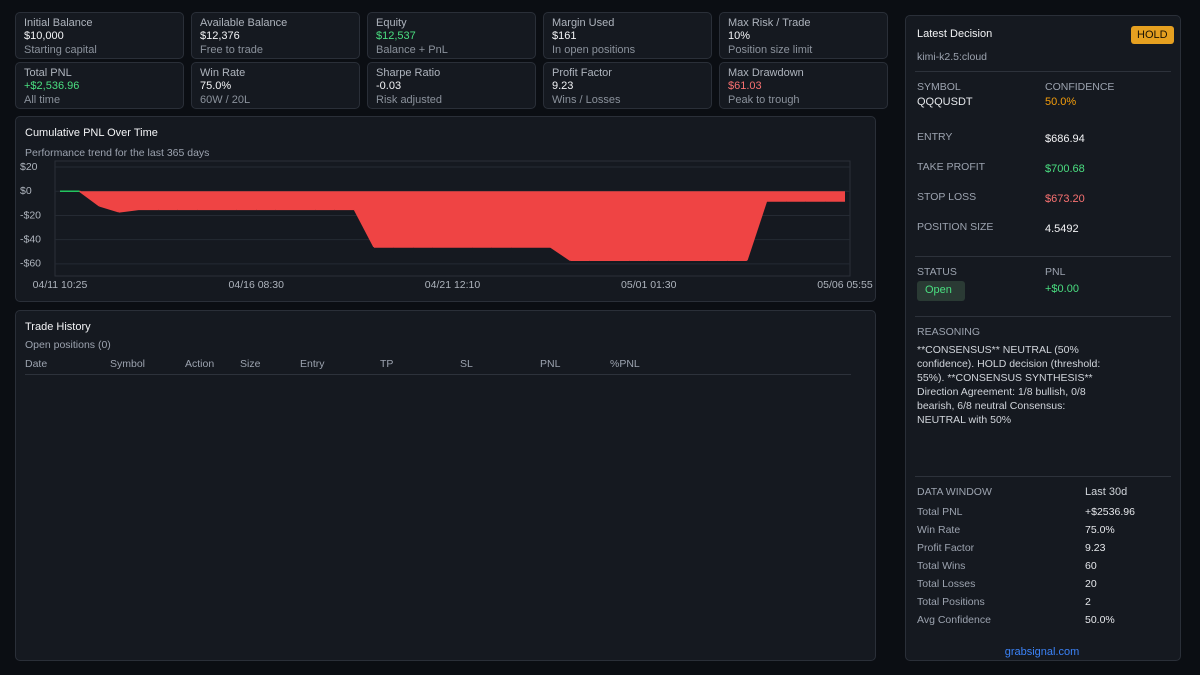 This screenshot has width=1200, height=675. What do you see at coordinates (412, 50) in the screenshot?
I see `card-sub: Balance + PnL` at bounding box center [412, 50].